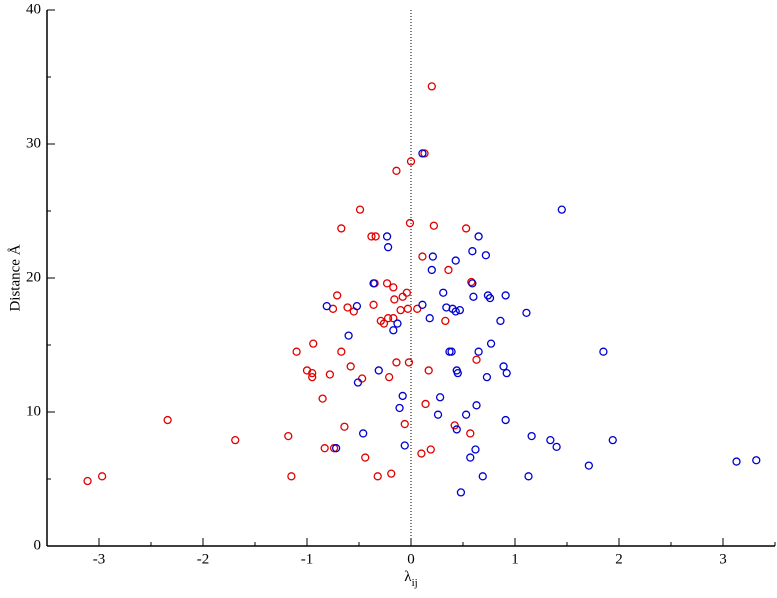 This screenshot has height=598, width=777. I want to click on x-tick-label: 3, so click(723, 559).